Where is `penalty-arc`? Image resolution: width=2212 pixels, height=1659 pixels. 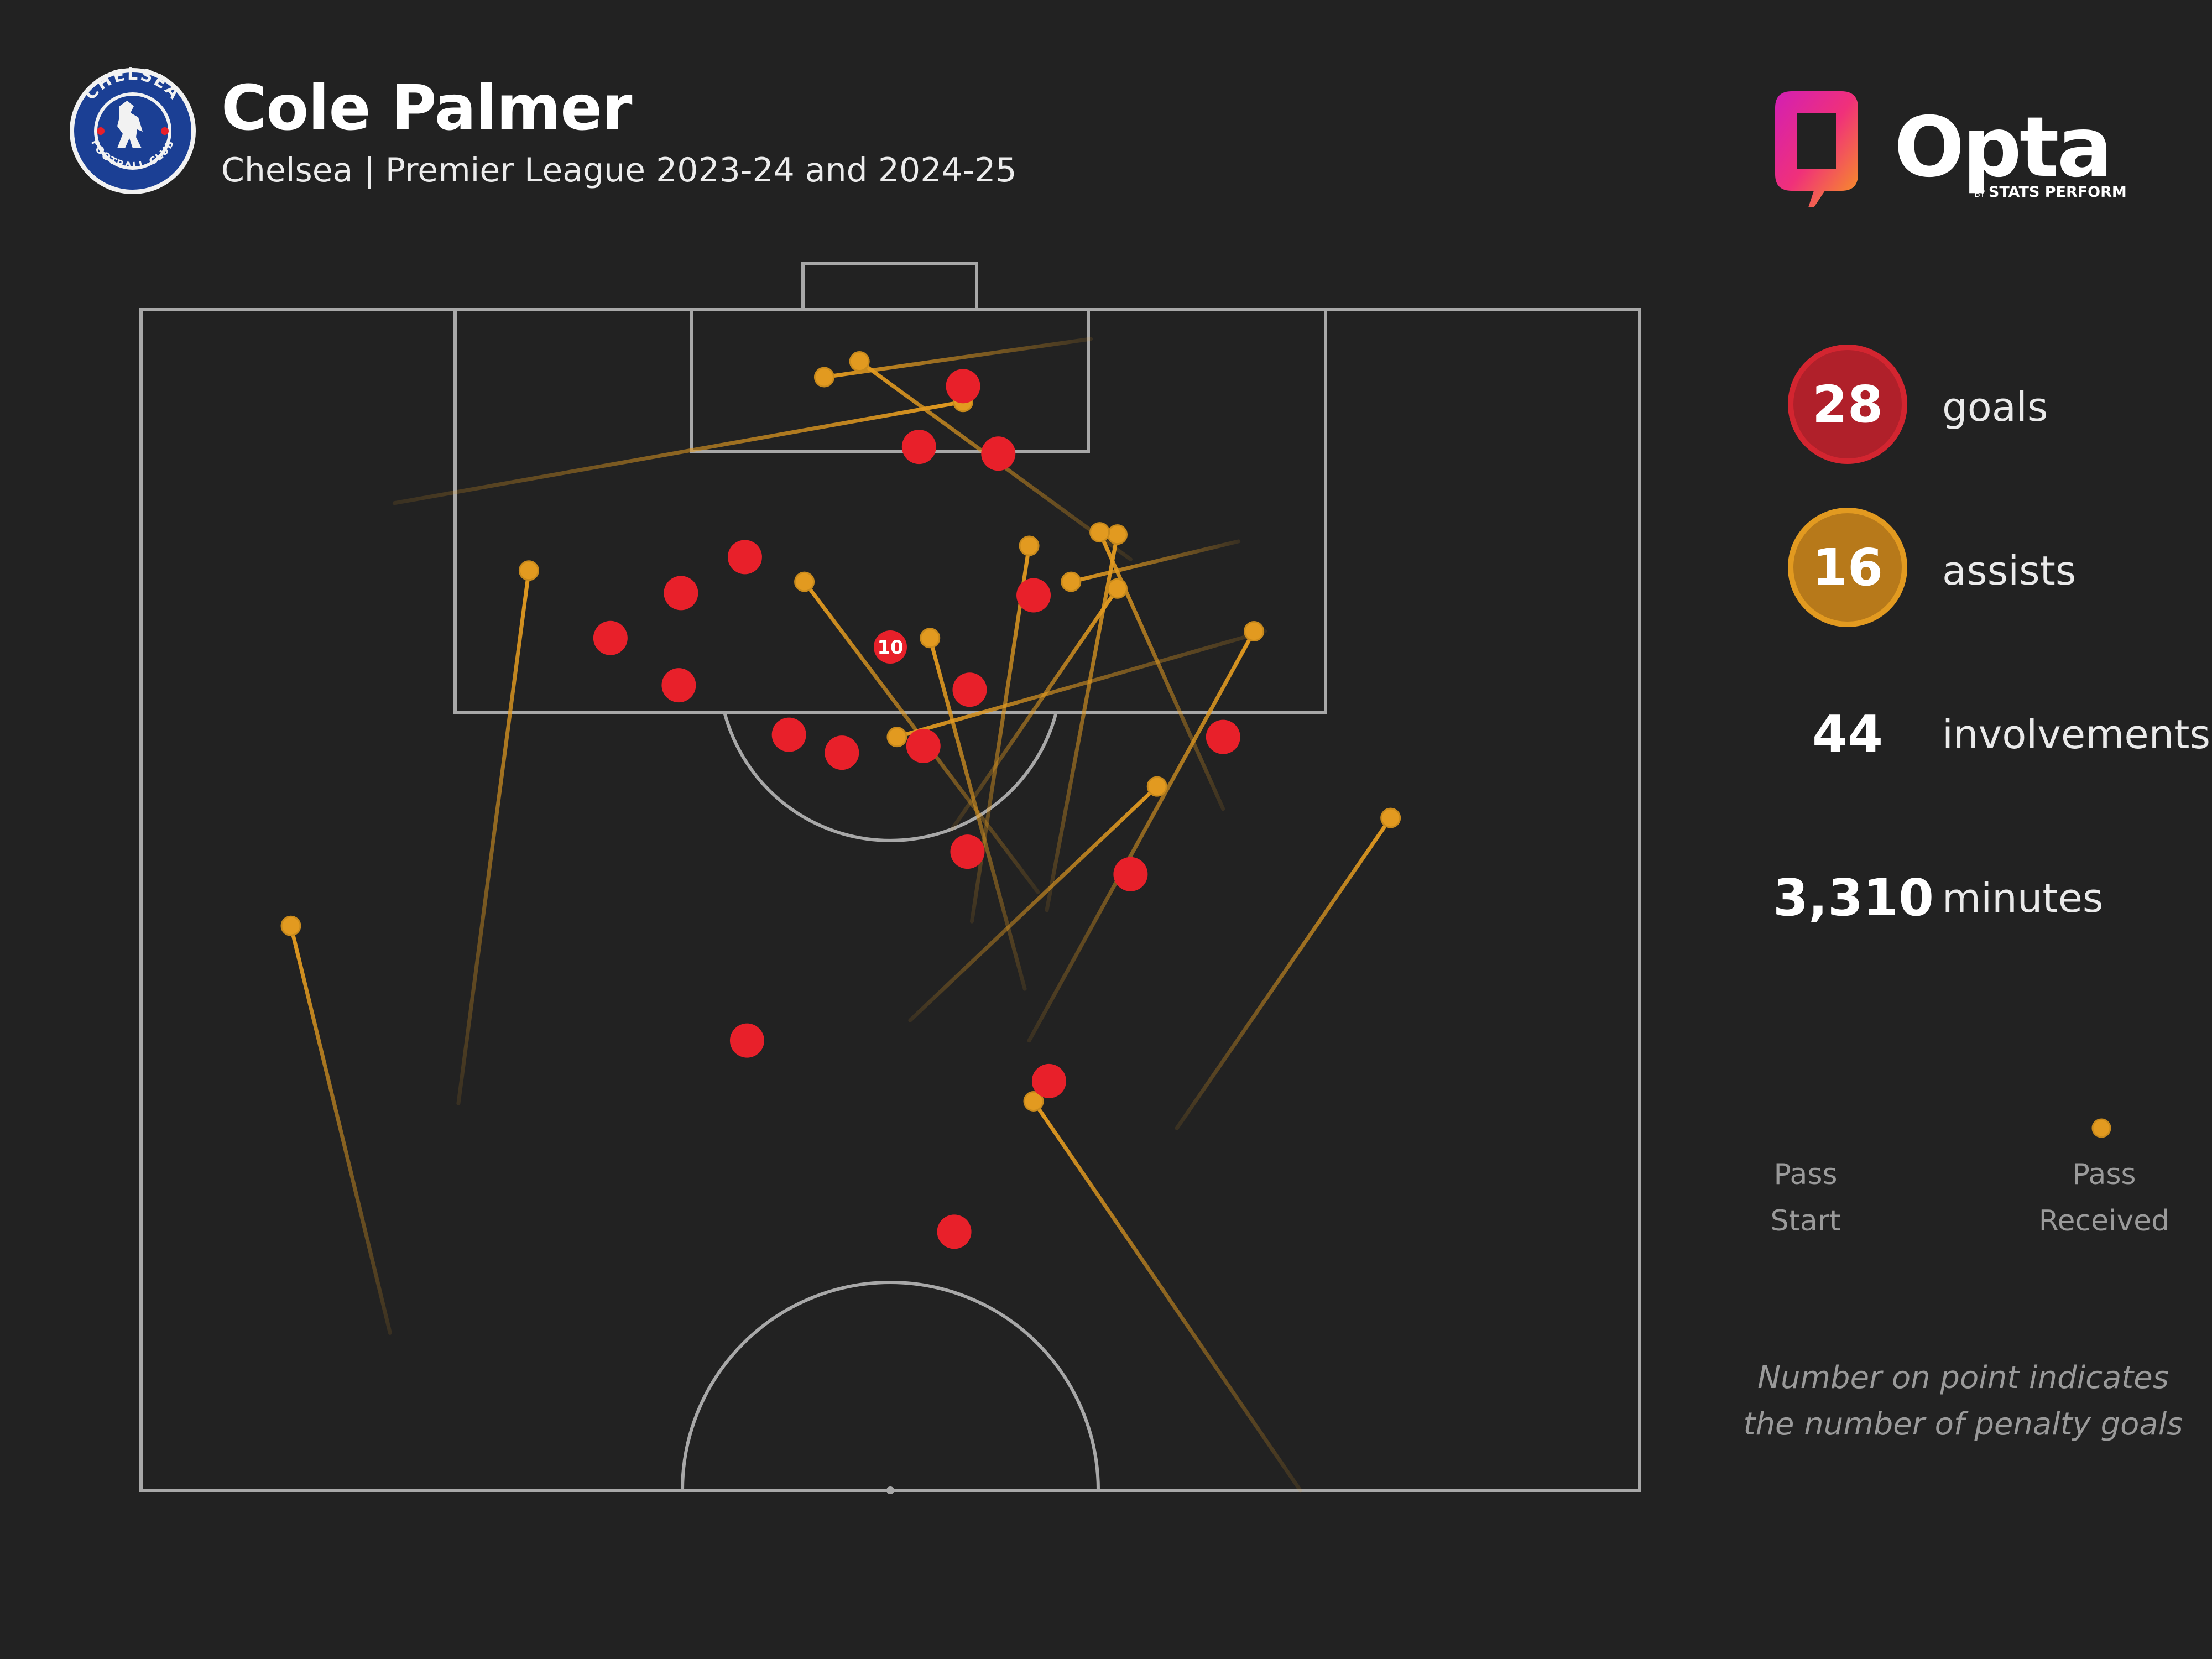 penalty-arc is located at coordinates (891, 777).